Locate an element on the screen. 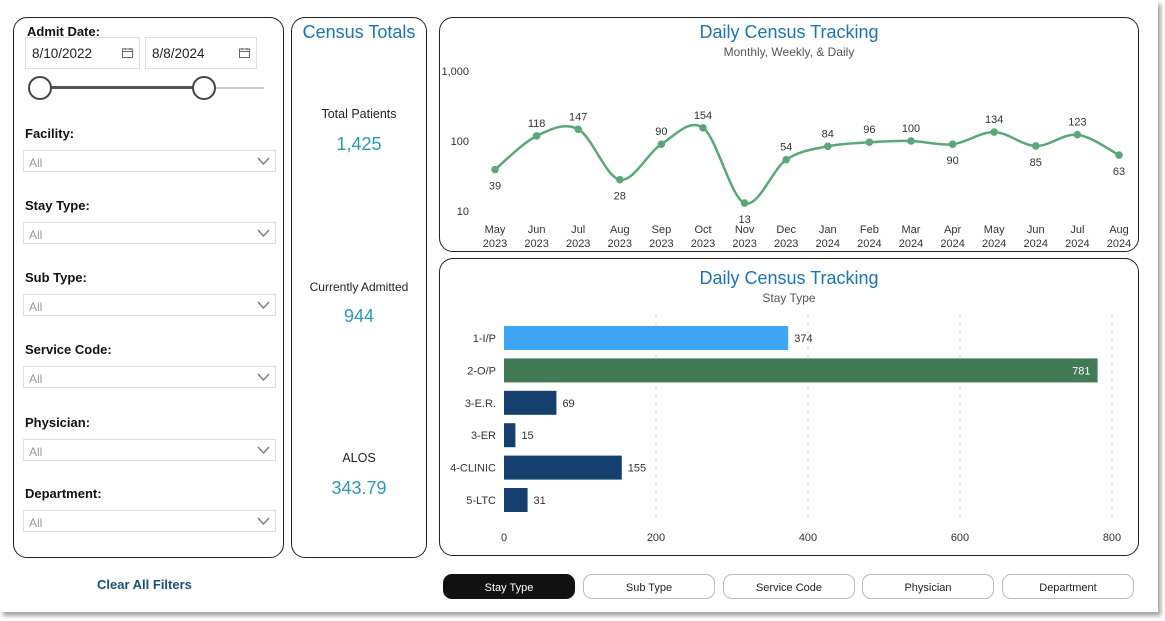 This screenshot has width=1165, height=621. bar-chart-subtitle: Stay Type is located at coordinates (789, 298).